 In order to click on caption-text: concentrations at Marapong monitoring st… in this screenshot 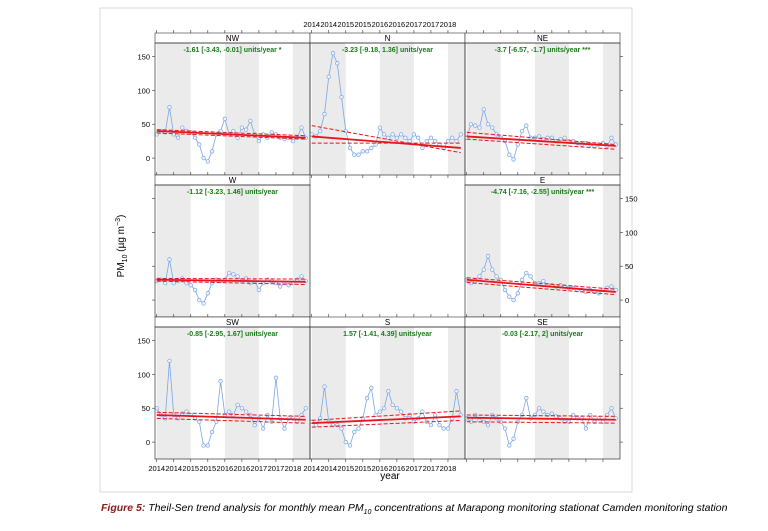, I will do `click(549, 508)`.